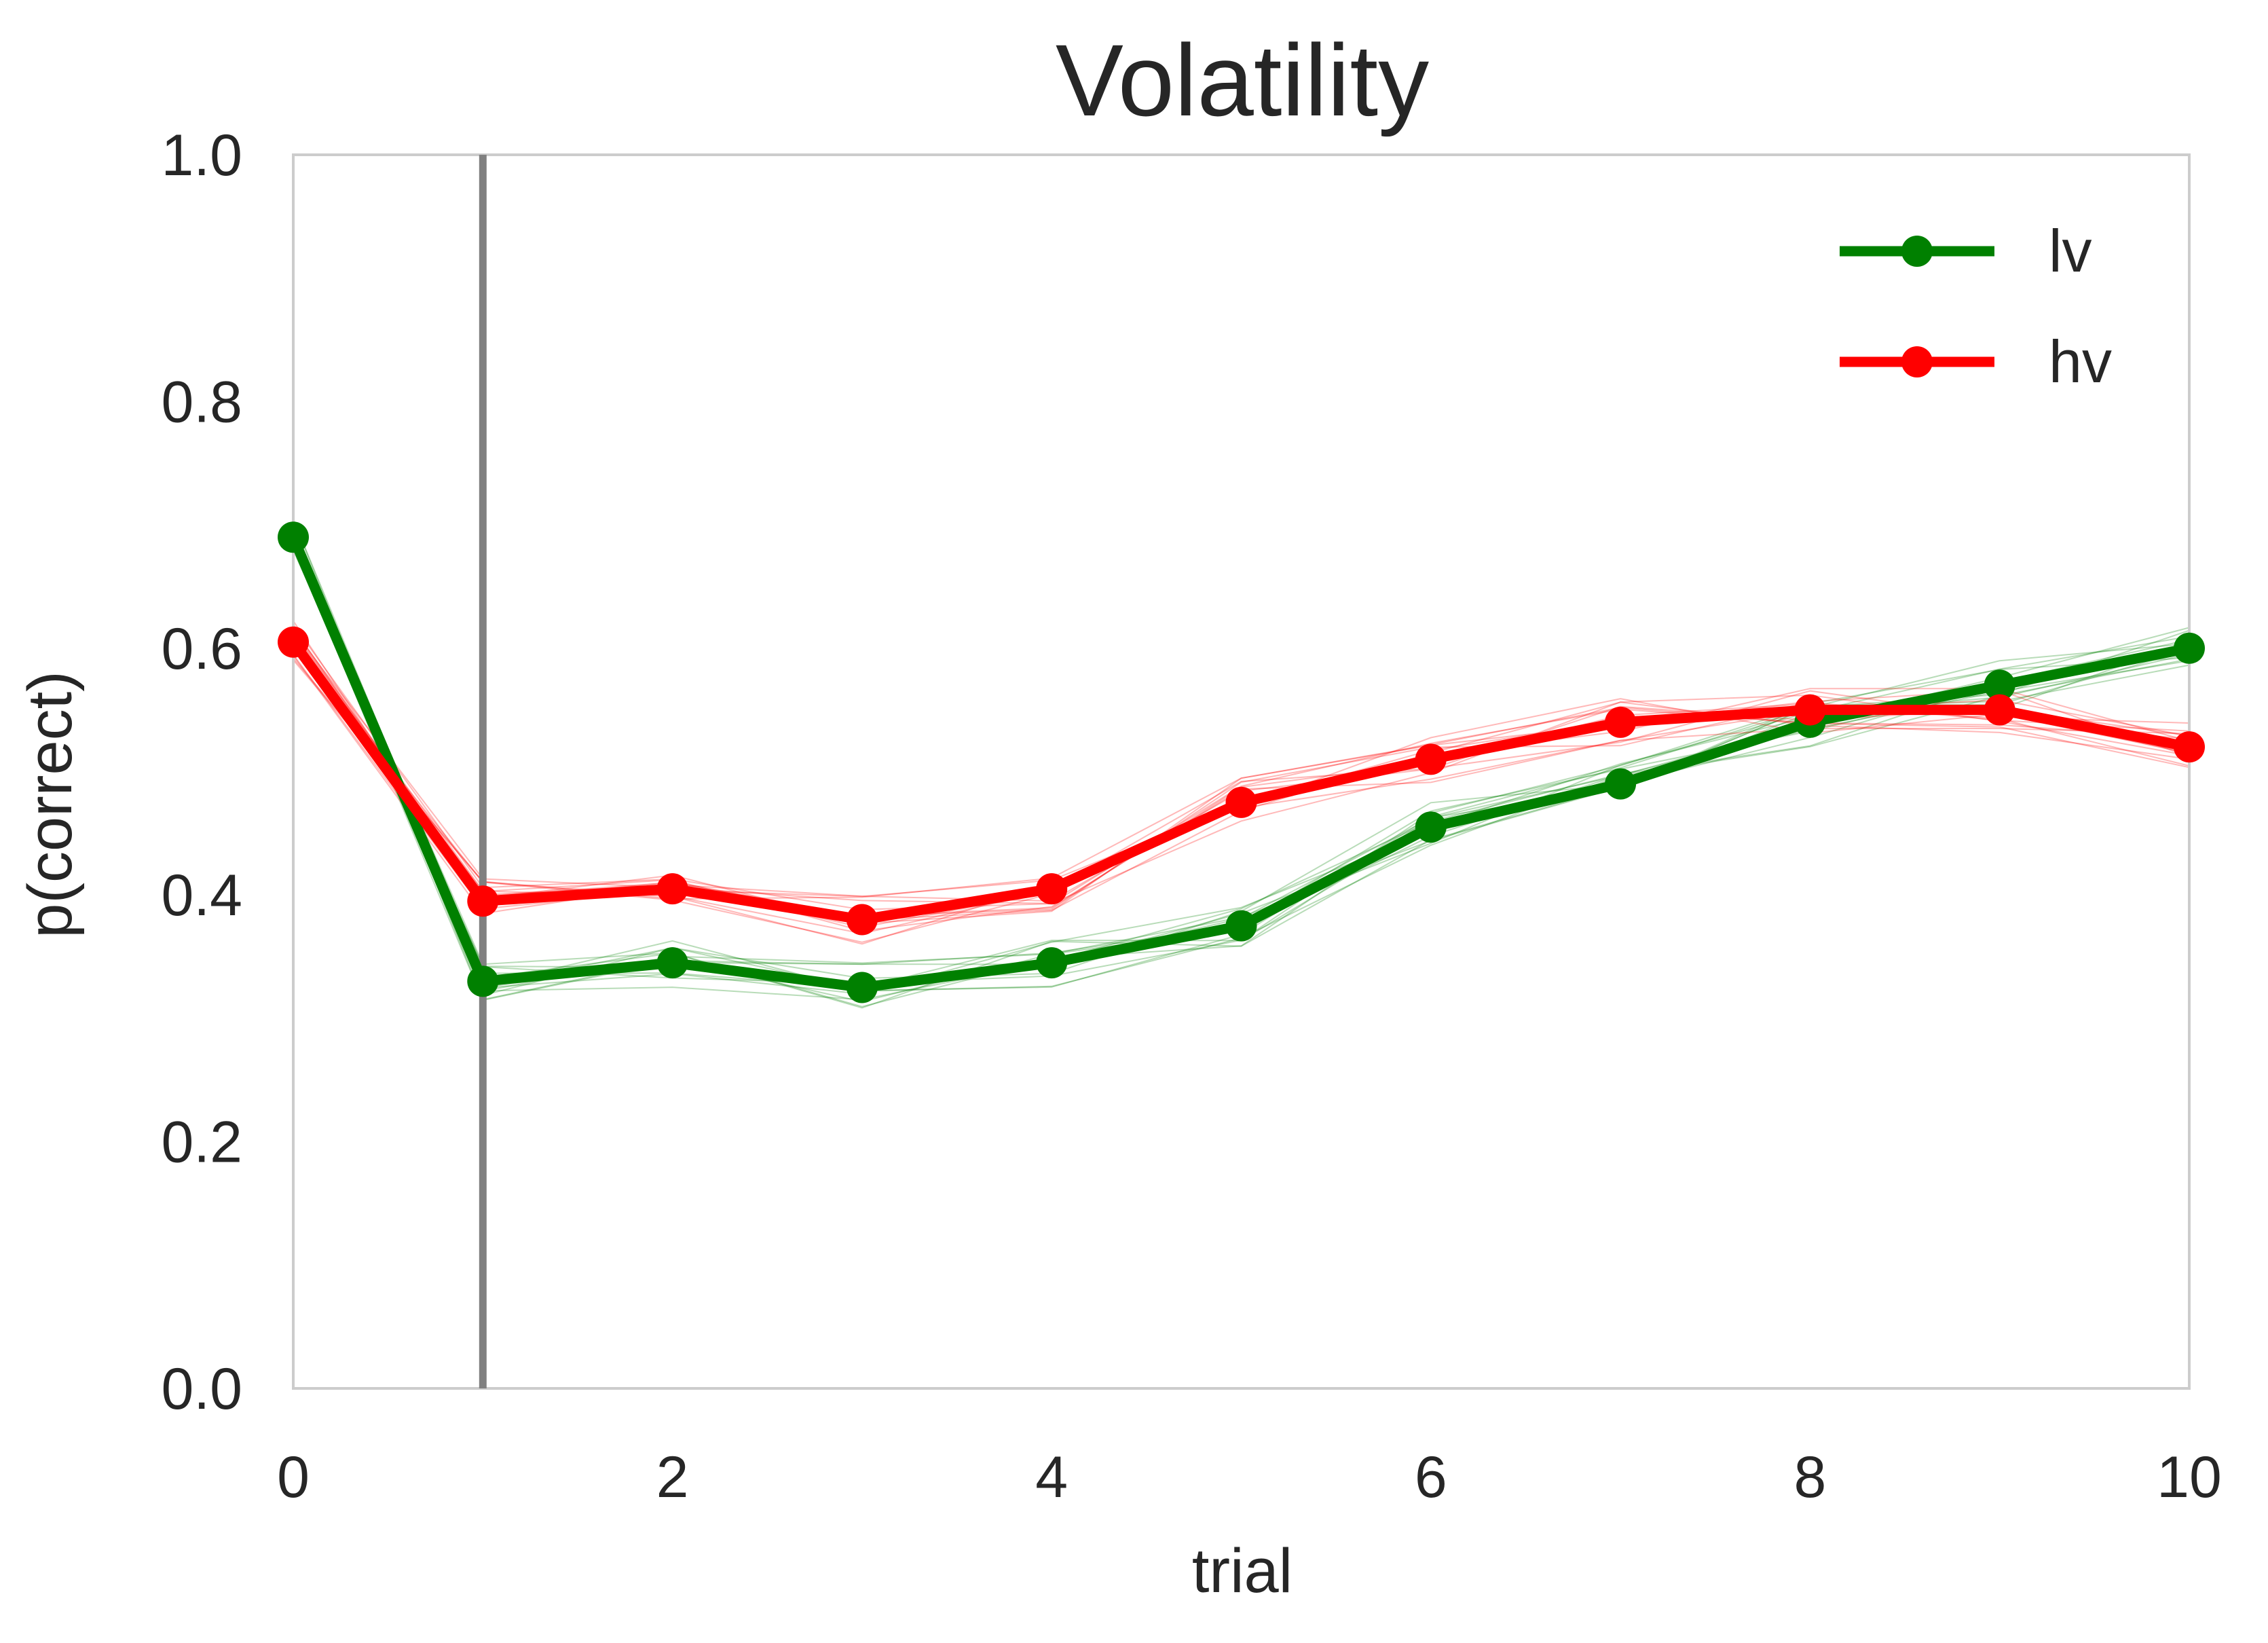 The image size is (2268, 1643). What do you see at coordinates (202, 155) in the screenshot?
I see `y-tick-label: 1.0` at bounding box center [202, 155].